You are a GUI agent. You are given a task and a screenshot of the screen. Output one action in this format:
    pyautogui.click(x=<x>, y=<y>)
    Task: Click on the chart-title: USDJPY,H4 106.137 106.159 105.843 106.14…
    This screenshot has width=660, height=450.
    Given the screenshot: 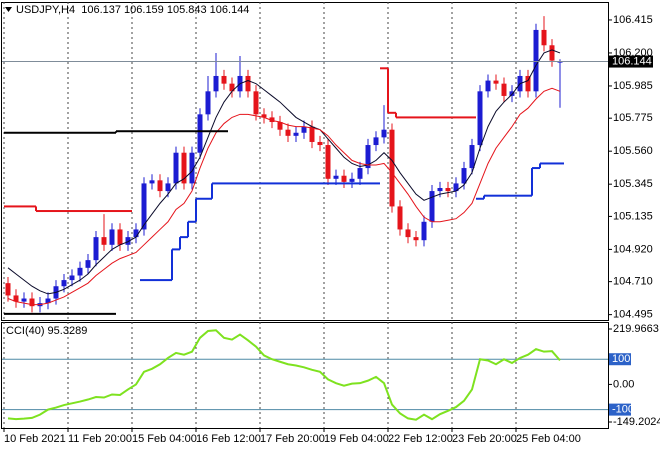 What is the action you would take?
    pyautogui.click(x=132, y=10)
    